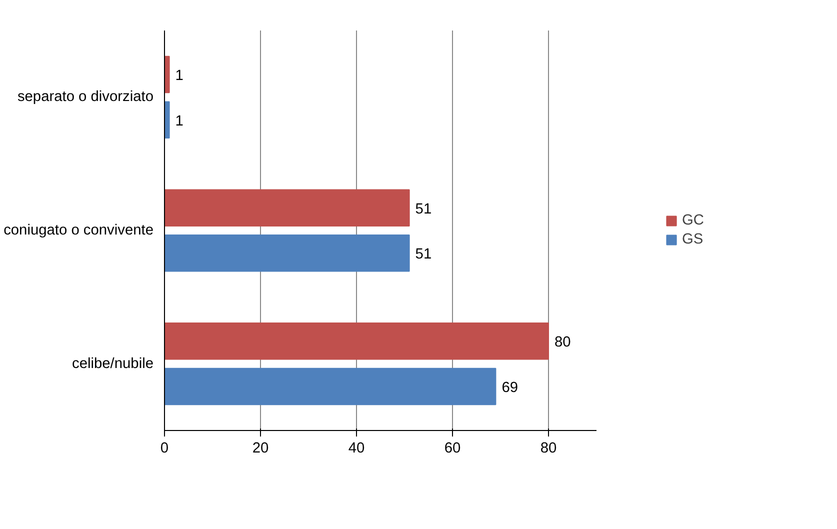  What do you see at coordinates (693, 240) in the screenshot?
I see `legend-label: GS` at bounding box center [693, 240].